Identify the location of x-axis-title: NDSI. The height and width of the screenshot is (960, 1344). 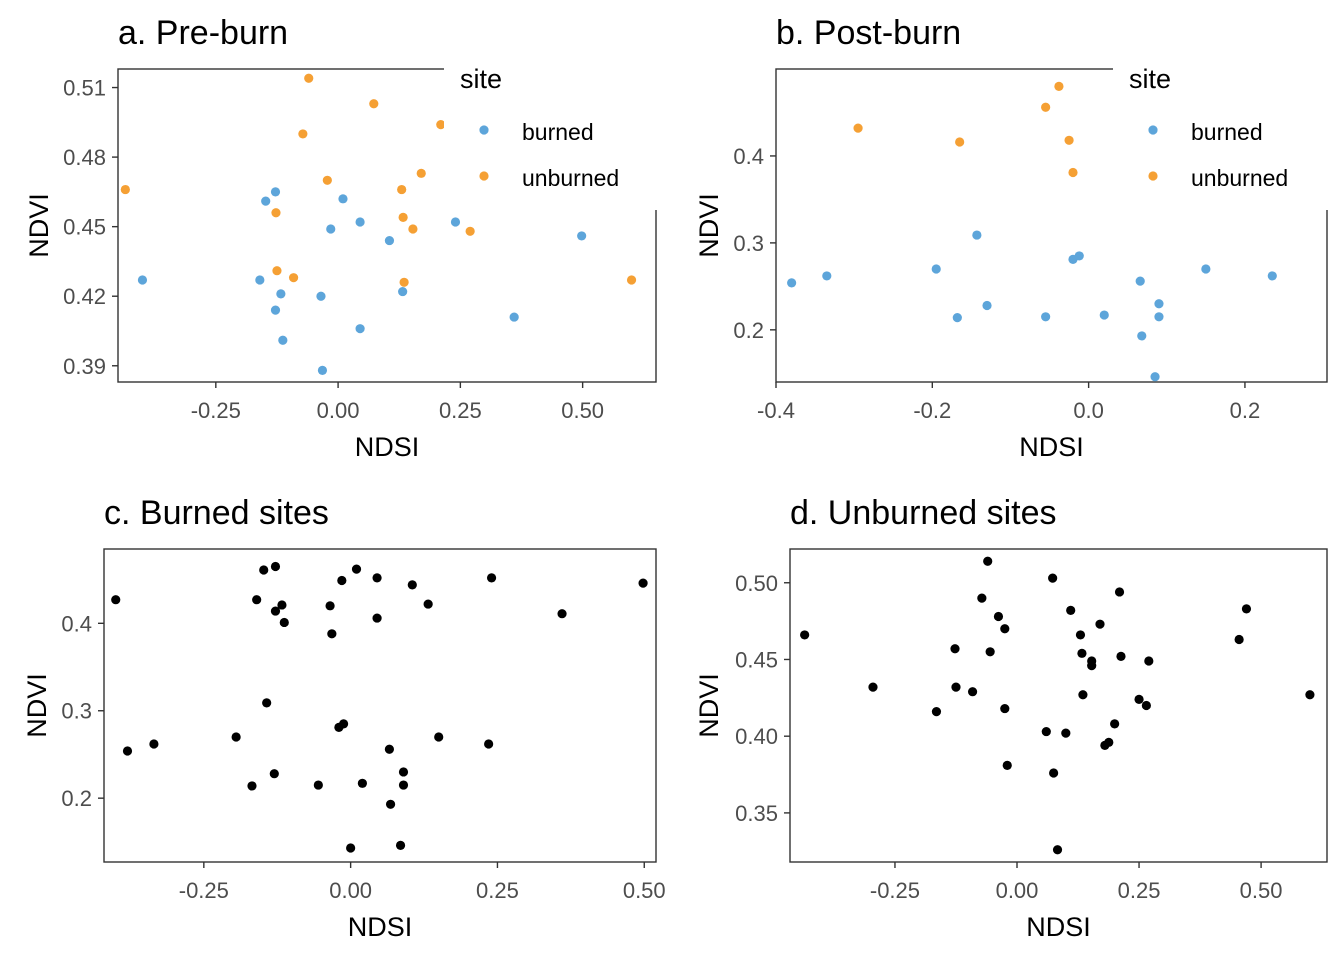
(387, 447).